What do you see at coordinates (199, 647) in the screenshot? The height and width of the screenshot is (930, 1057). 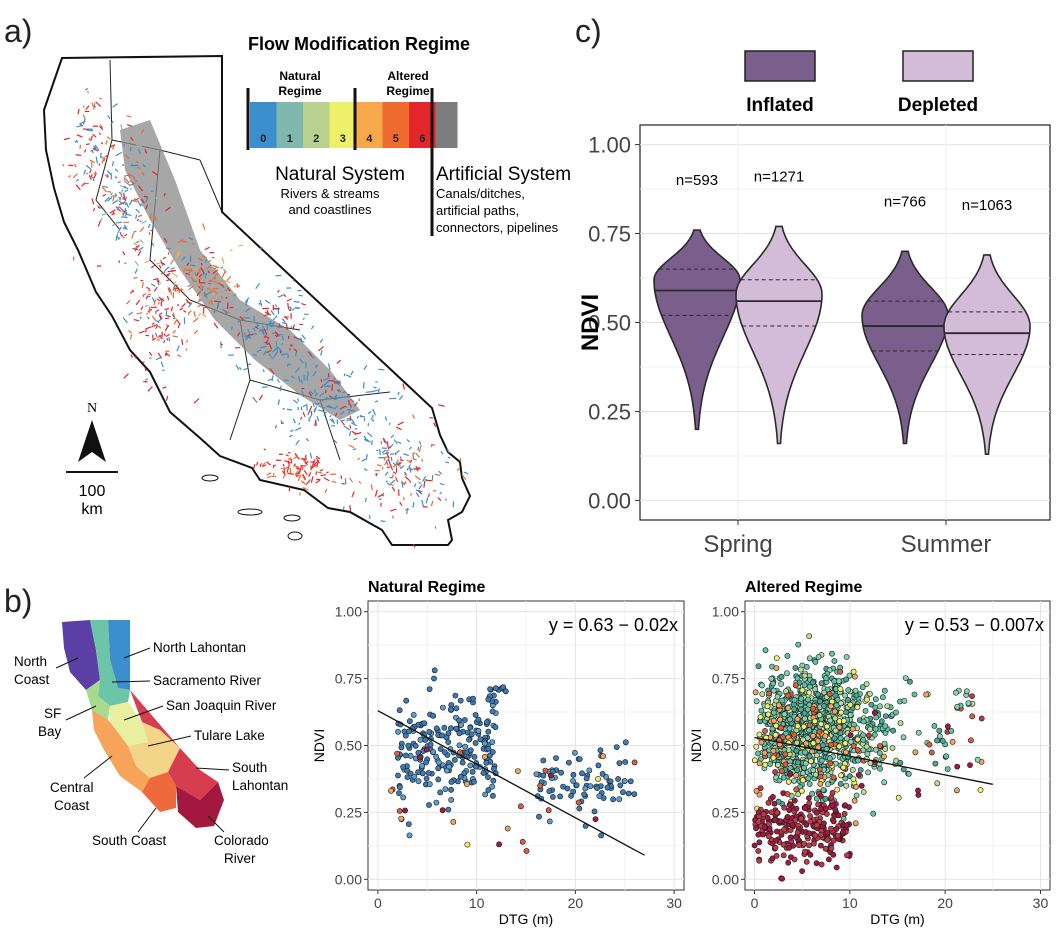 I see `label-north-lahontan: North Lahontan` at bounding box center [199, 647].